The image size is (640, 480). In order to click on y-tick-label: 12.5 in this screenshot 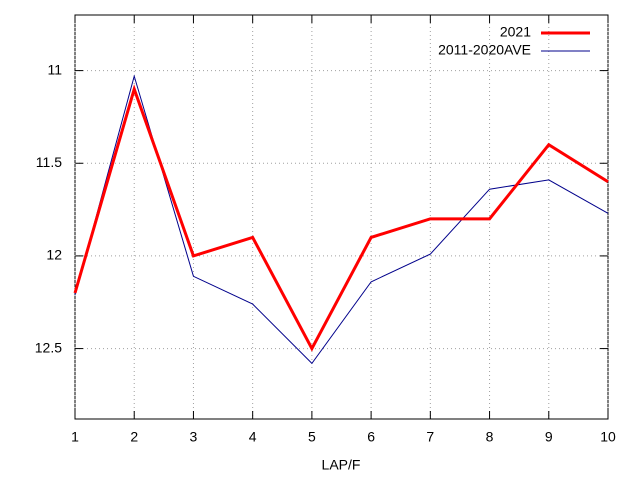, I will do `click(48, 347)`.